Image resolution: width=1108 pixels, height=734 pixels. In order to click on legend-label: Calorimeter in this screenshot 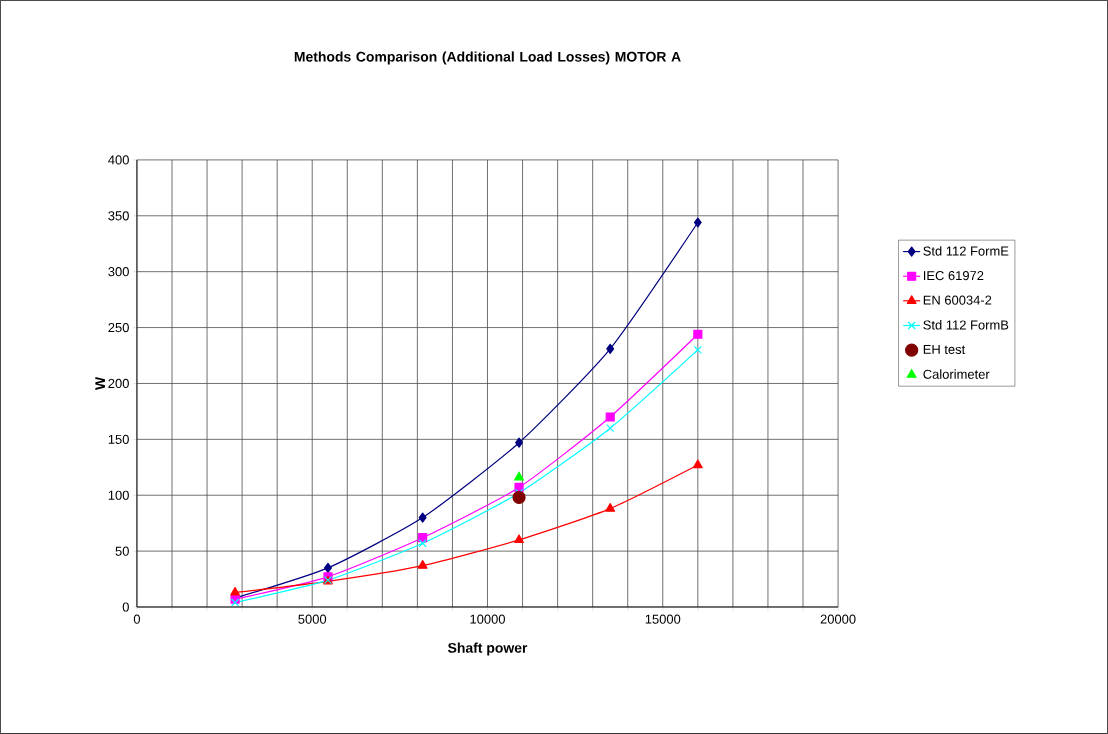, I will do `click(956, 374)`.